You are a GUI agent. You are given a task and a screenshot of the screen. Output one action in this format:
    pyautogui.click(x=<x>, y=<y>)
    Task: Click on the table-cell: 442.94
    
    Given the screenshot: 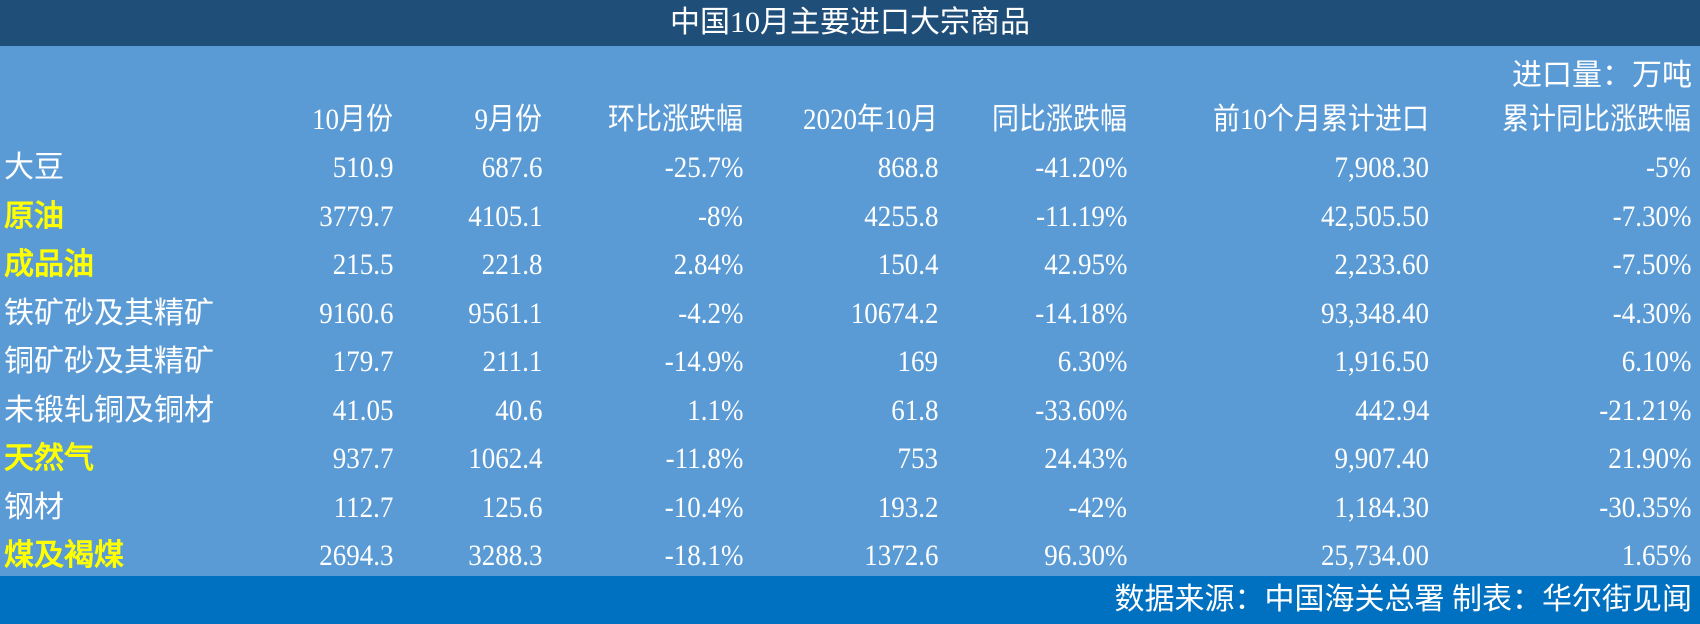 What is the action you would take?
    pyautogui.click(x=1391, y=410)
    